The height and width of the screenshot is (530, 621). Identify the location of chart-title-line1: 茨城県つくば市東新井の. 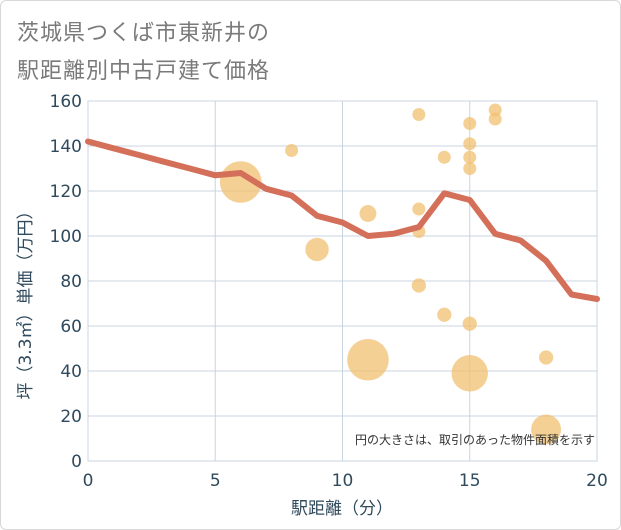
(144, 33).